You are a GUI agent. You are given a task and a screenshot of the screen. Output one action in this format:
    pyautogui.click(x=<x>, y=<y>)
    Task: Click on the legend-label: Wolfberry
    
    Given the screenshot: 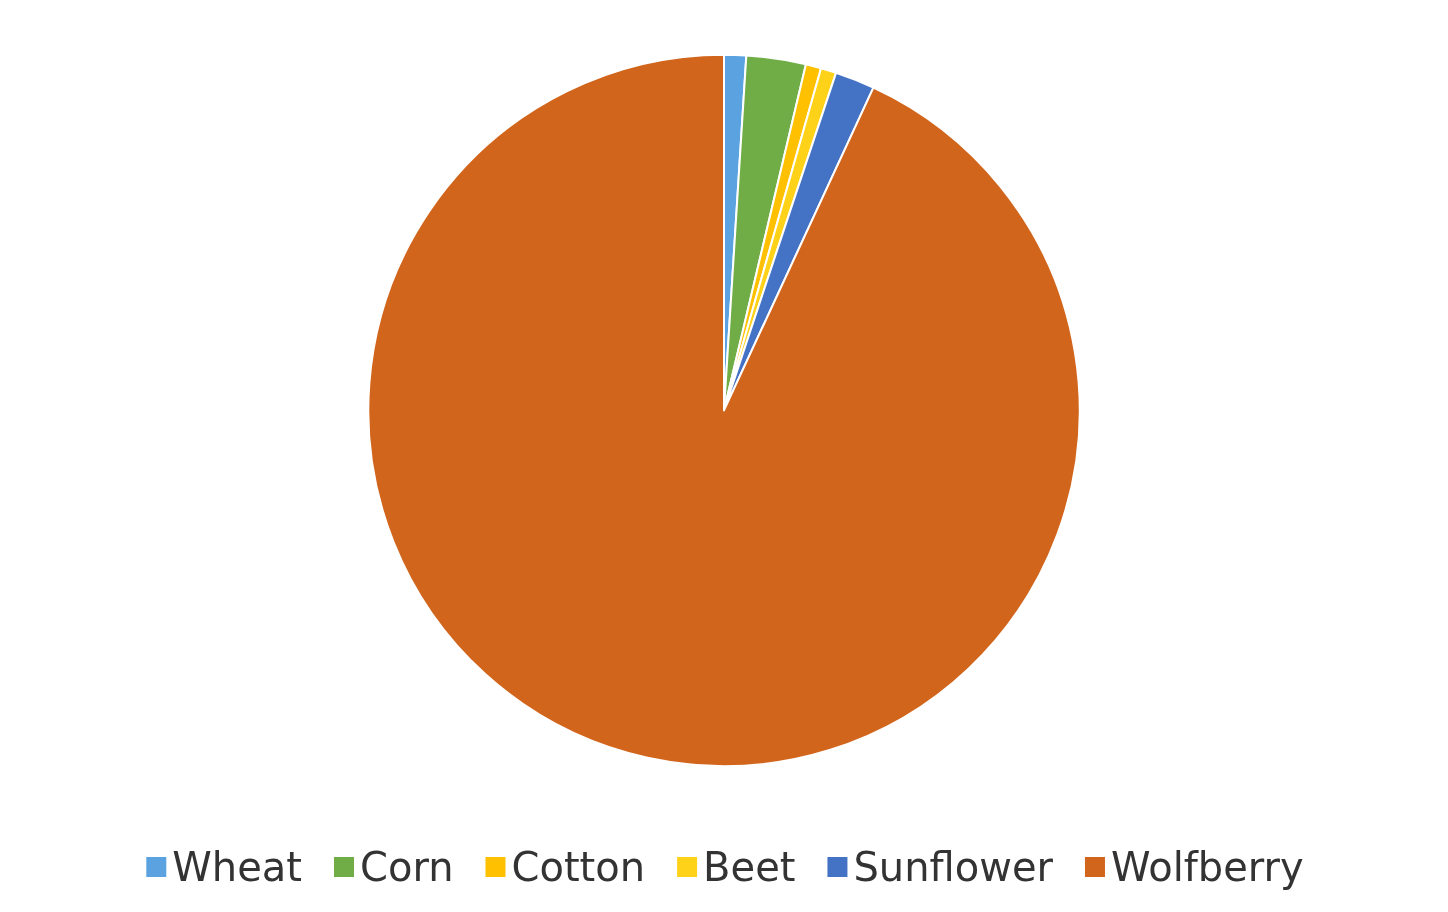 What is the action you would take?
    pyautogui.click(x=1207, y=867)
    